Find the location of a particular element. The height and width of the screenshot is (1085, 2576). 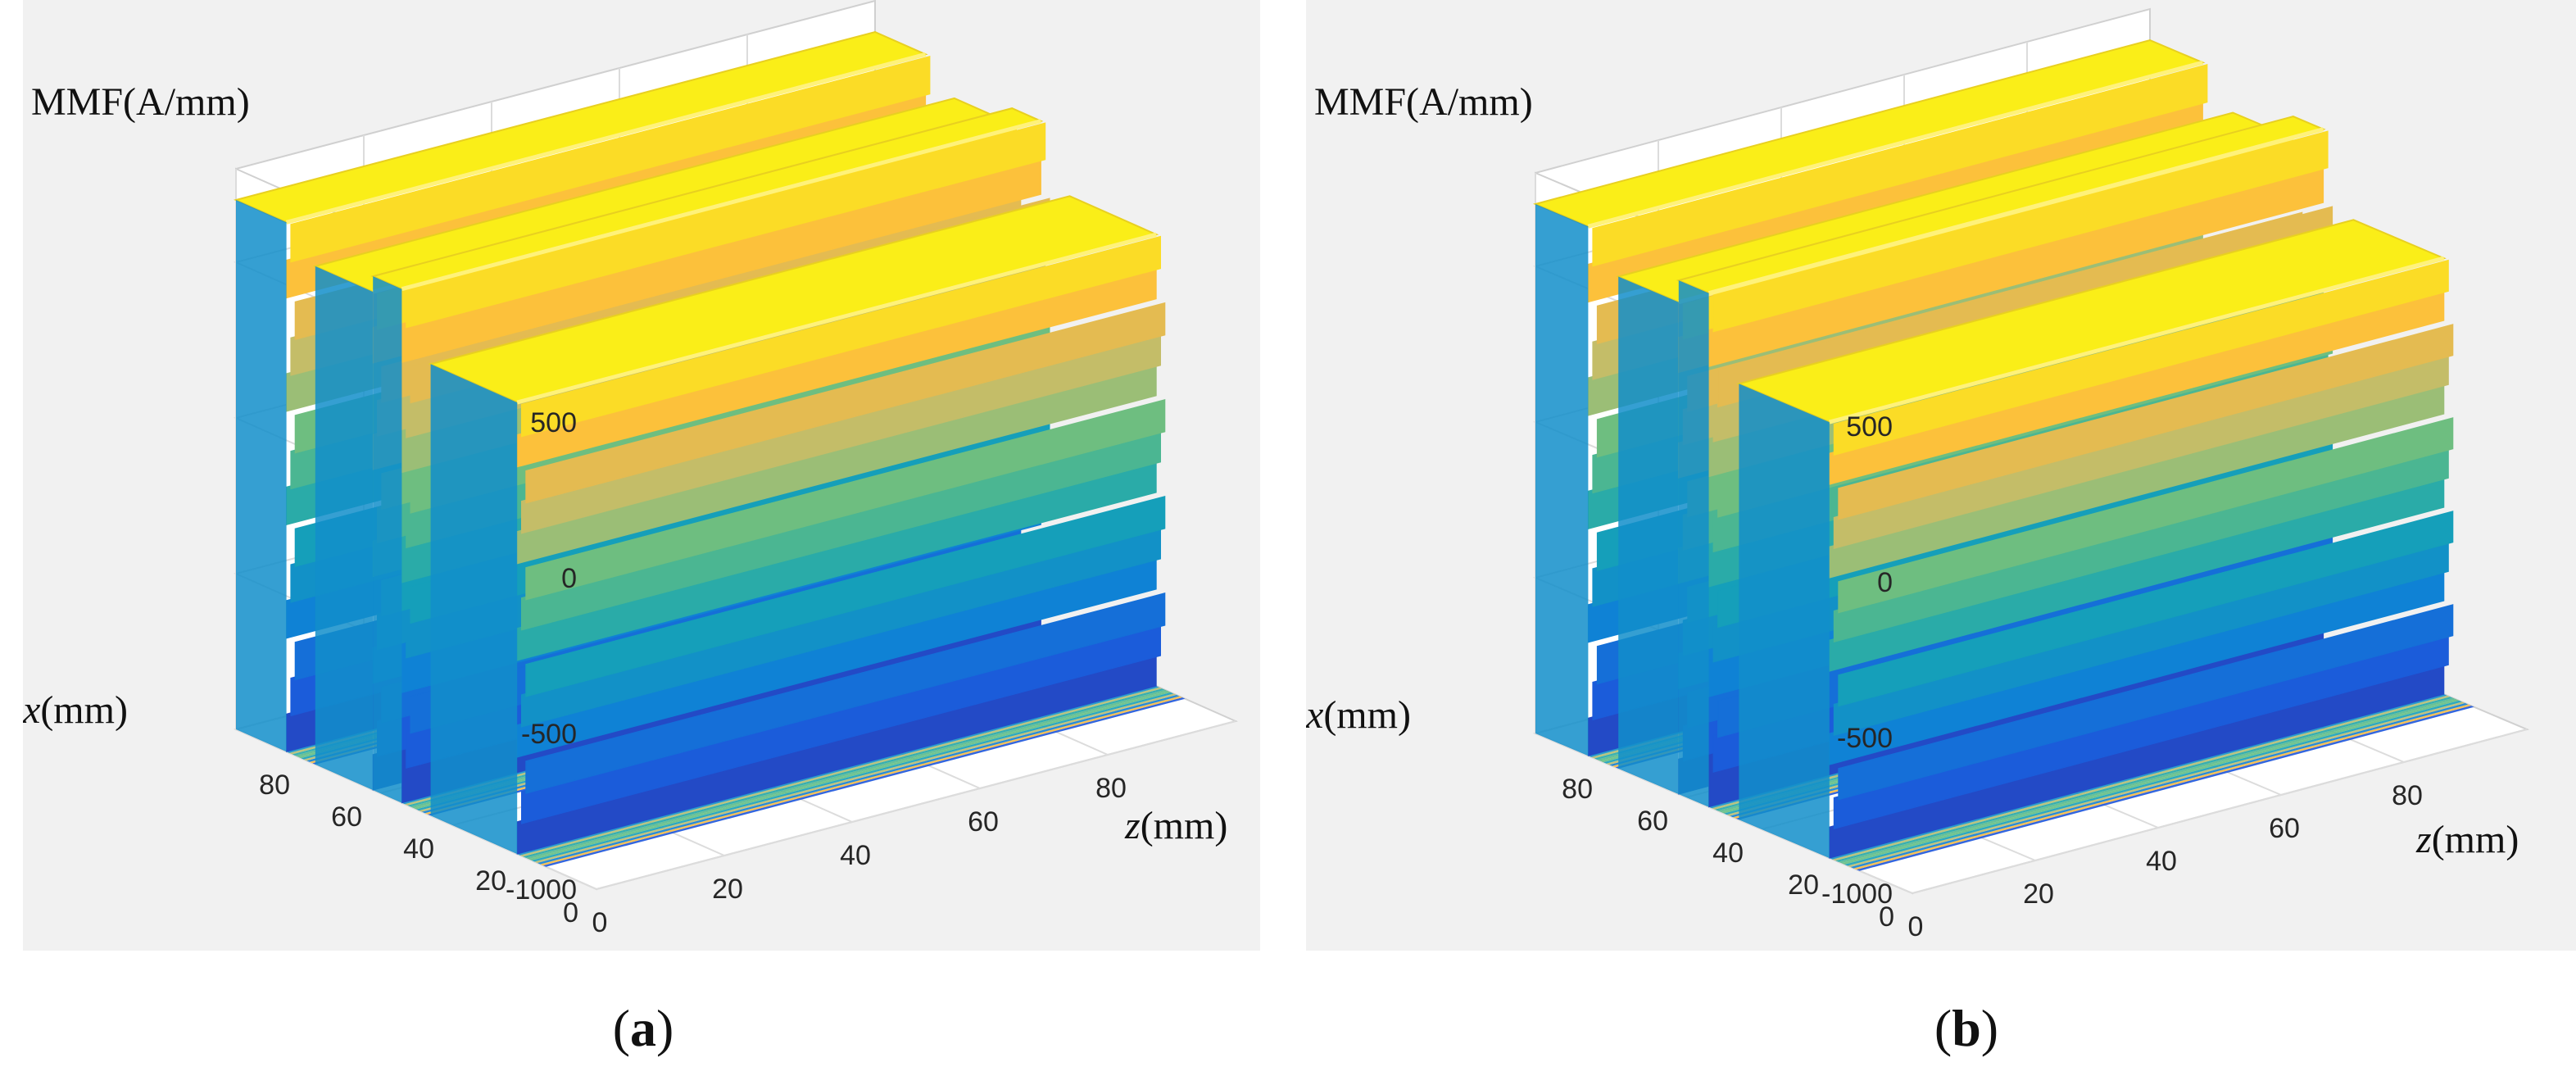

caption-b-letter: b is located at coordinates (1967, 1028).